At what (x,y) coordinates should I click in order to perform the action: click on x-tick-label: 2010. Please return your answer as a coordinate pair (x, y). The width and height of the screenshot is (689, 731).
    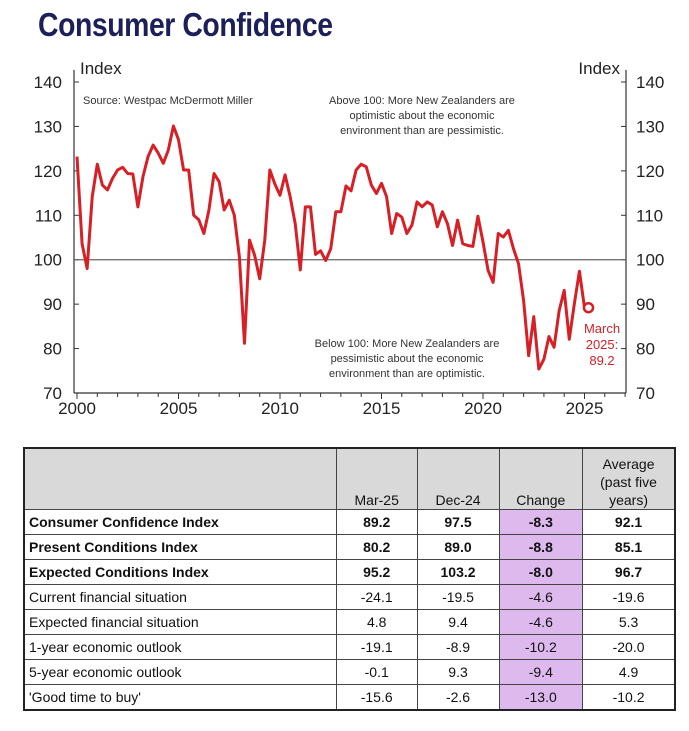
    Looking at the image, I should click on (280, 408).